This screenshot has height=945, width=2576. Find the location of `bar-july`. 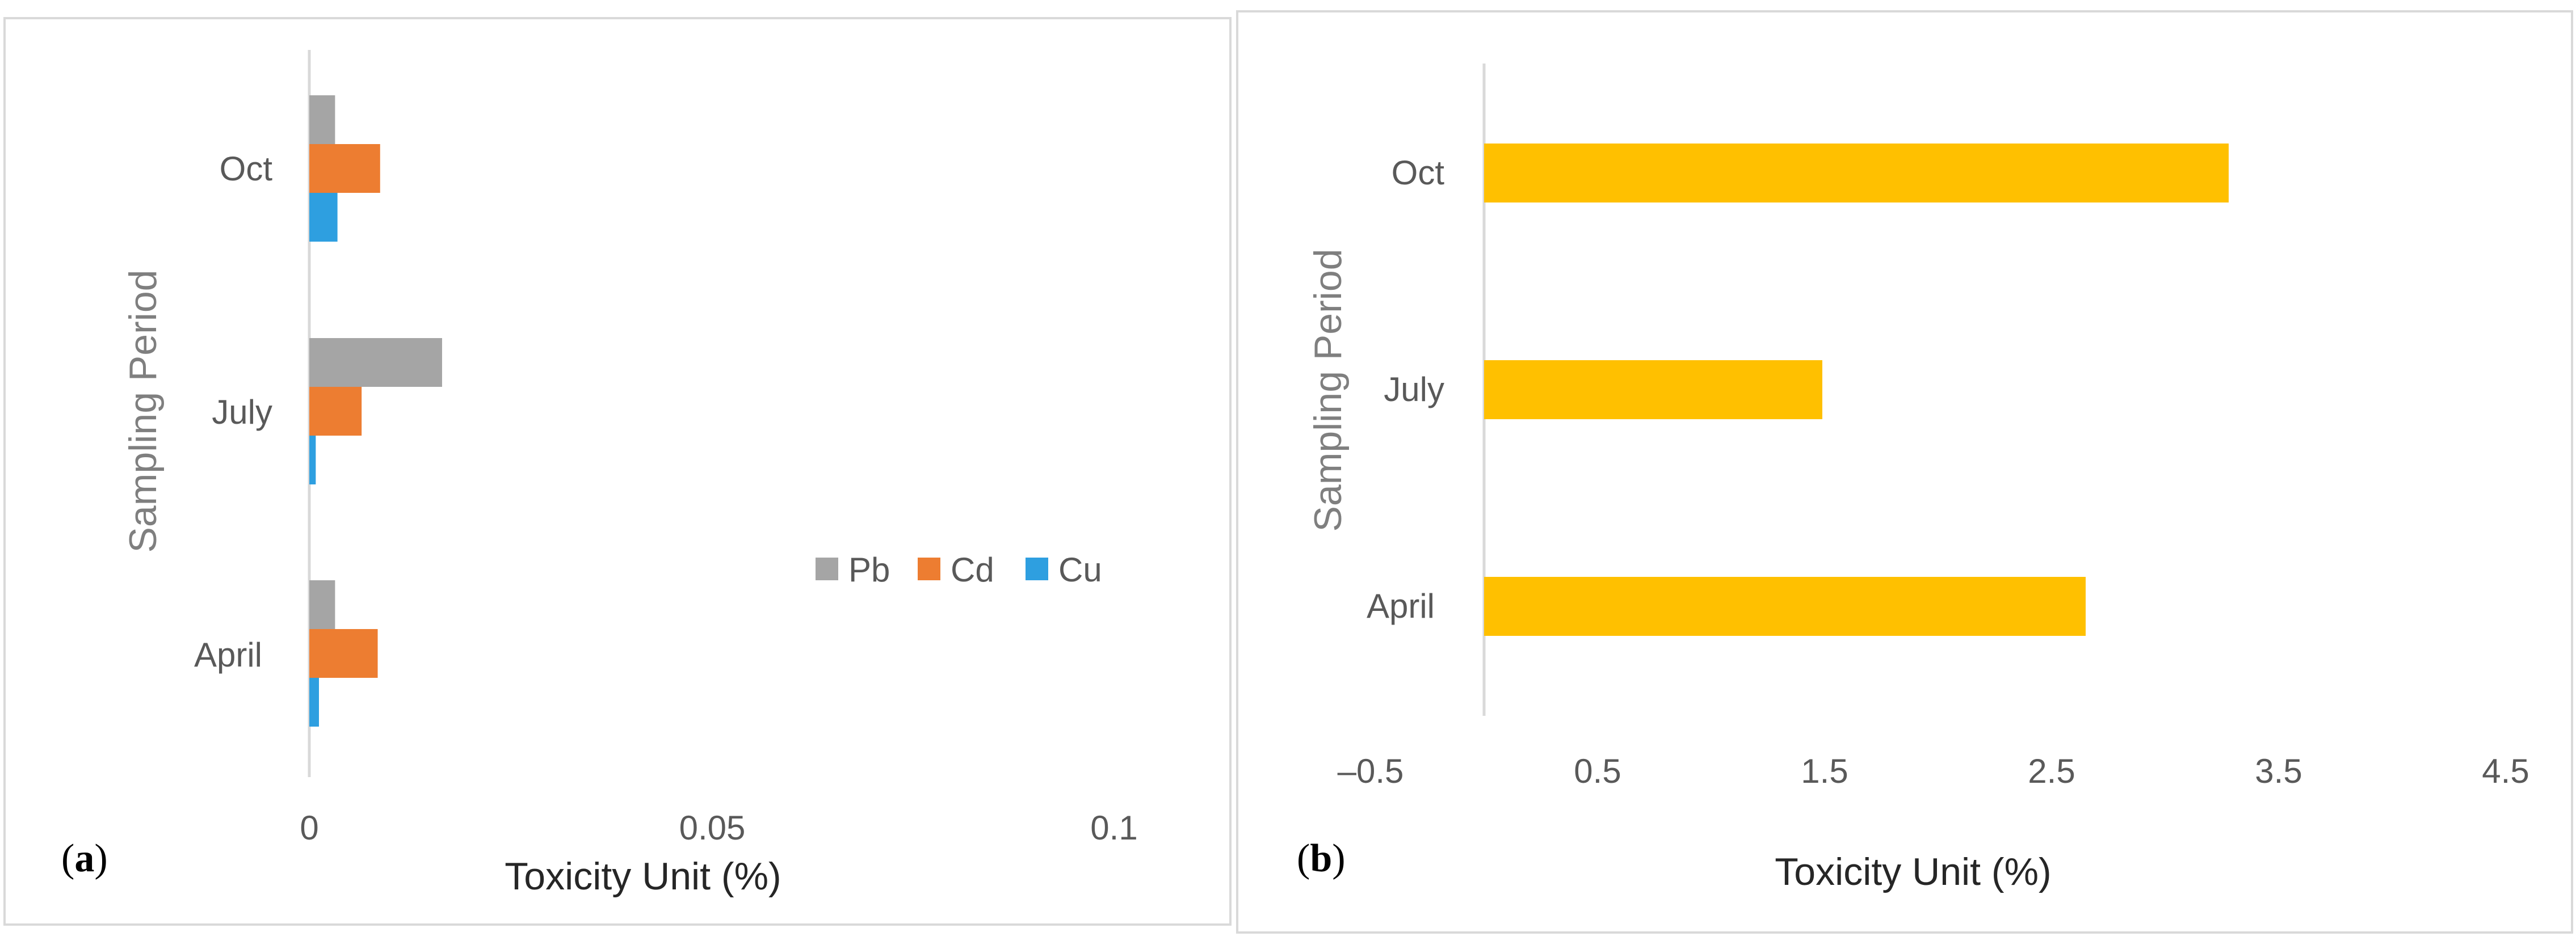

bar-july is located at coordinates (1653, 390).